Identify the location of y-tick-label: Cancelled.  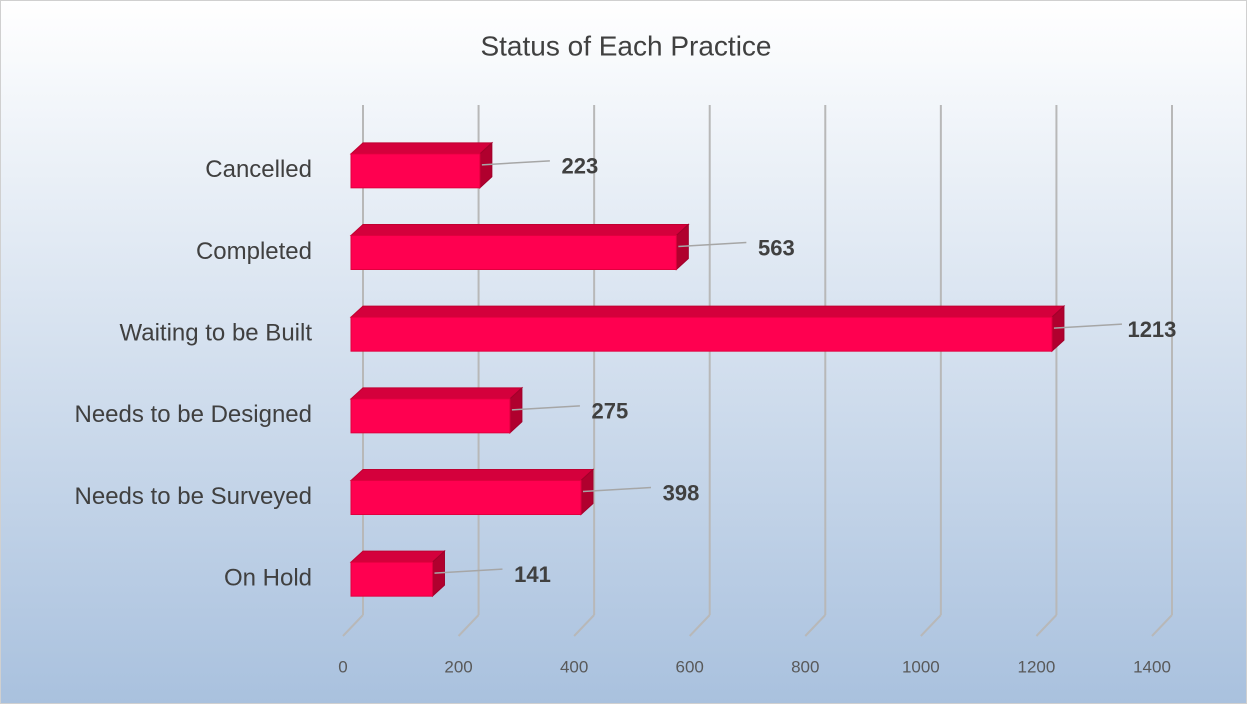
(258, 169).